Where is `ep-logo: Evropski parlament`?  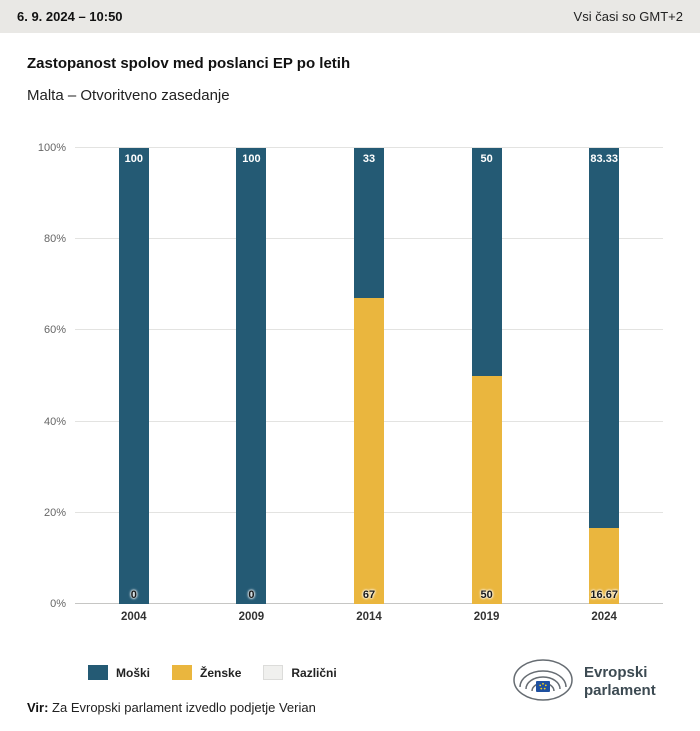
ep-logo: Evropski parlament is located at coordinates (598, 682).